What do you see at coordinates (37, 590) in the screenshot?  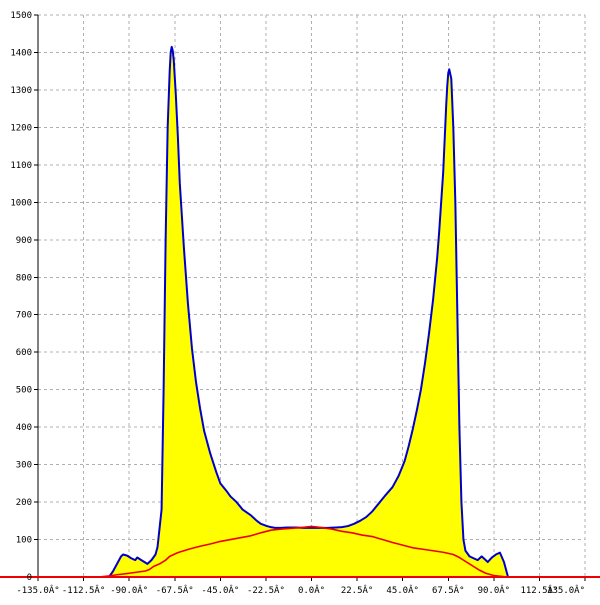 I see `x-tick-label: -135.0Â°` at bounding box center [37, 590].